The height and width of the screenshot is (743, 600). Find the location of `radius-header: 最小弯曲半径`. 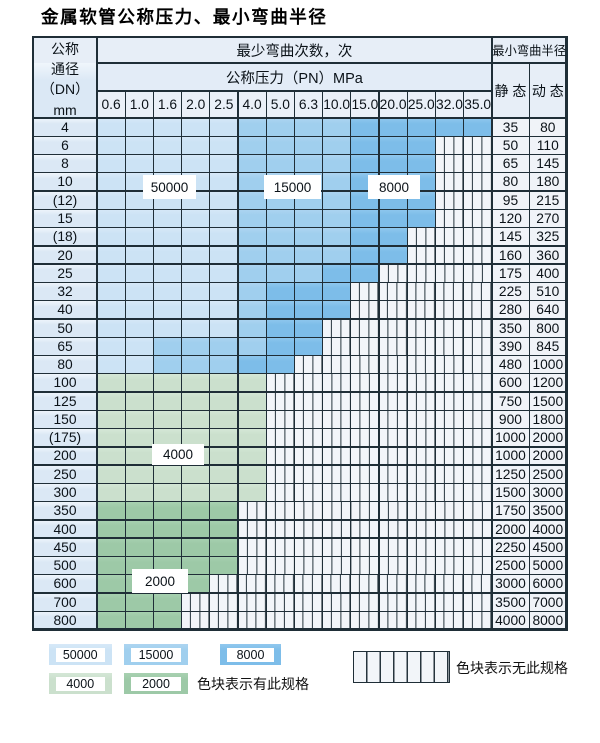

radius-header: 最小弯曲半径 is located at coordinates (529, 51).